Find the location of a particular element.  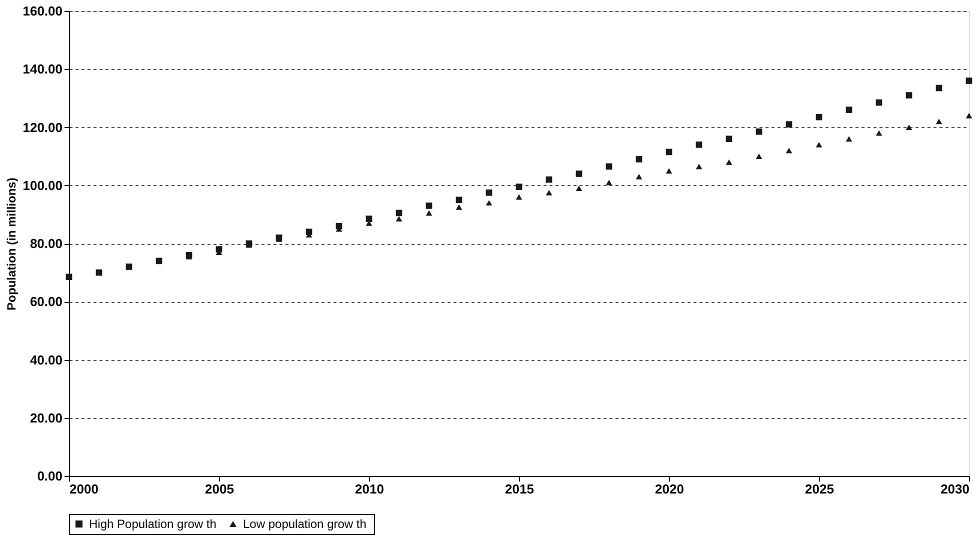

y-tick-label: 140.00 is located at coordinates (42, 69).